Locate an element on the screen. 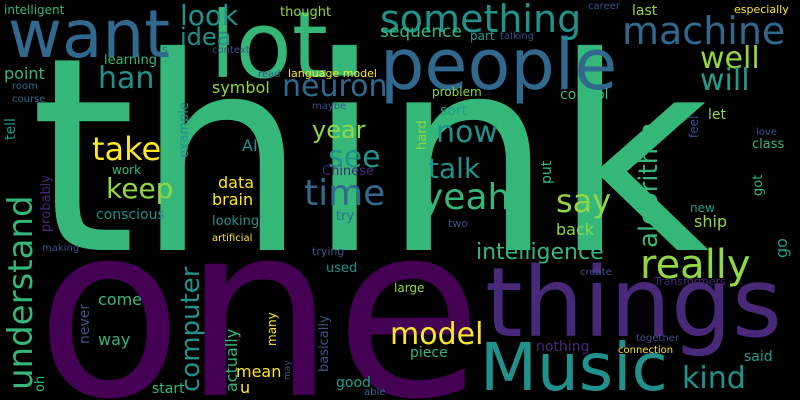 This screenshot has height=400, width=800. word-learning: learning is located at coordinates (131, 60).